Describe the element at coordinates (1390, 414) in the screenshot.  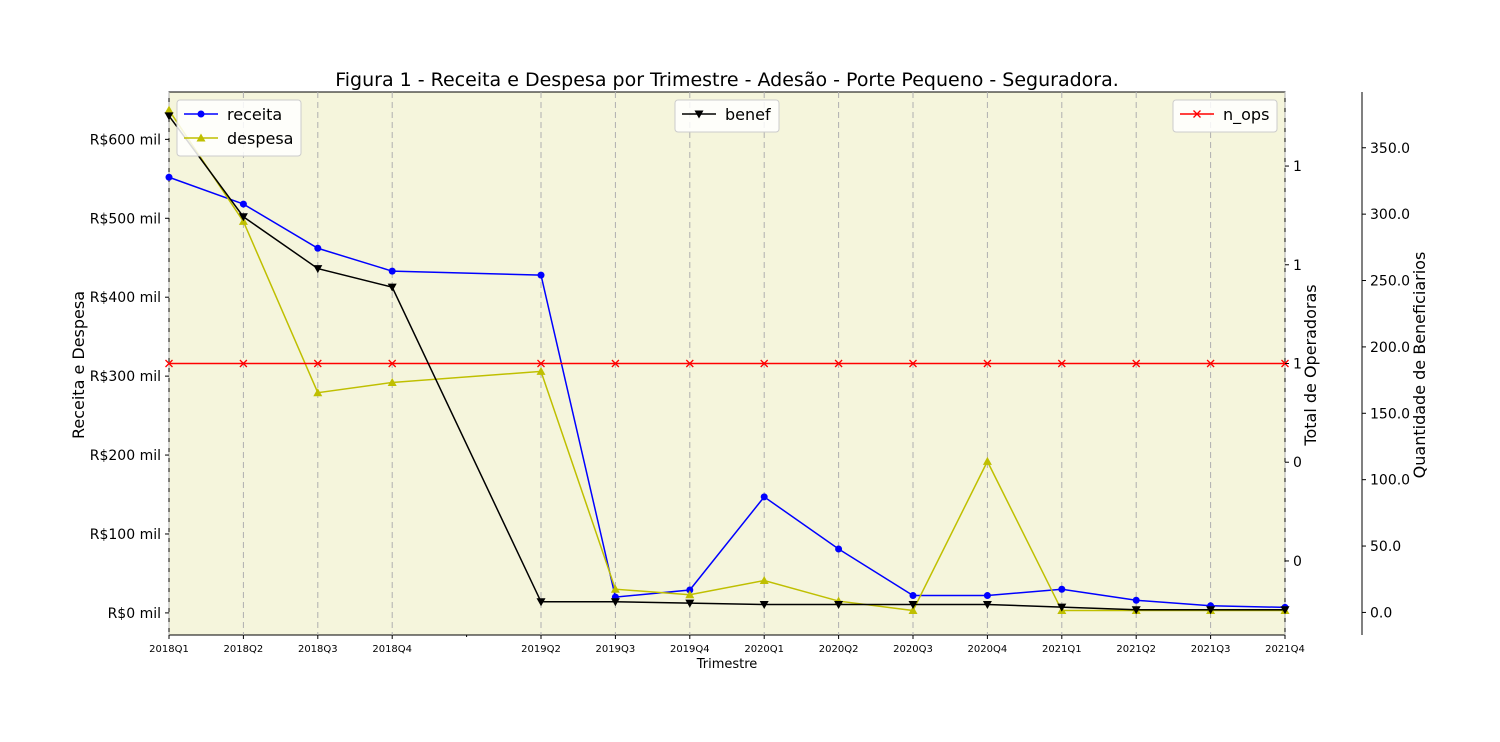
I see `y-tick-label-far-right: 150.0` at that location.